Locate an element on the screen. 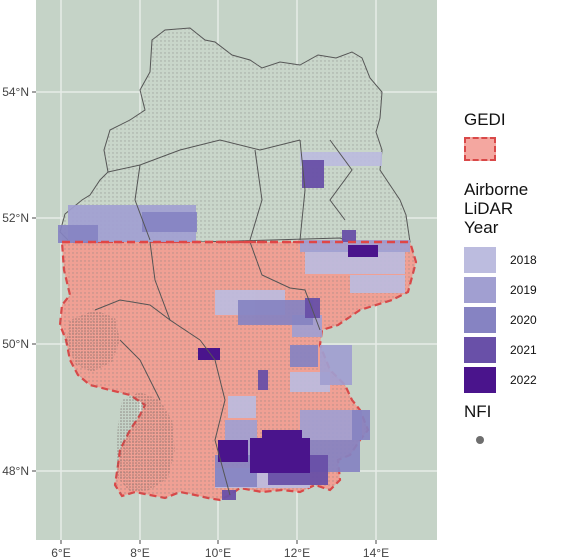 This screenshot has height=560, width=575. legend-gedi-title: GEDI is located at coordinates (485, 119).